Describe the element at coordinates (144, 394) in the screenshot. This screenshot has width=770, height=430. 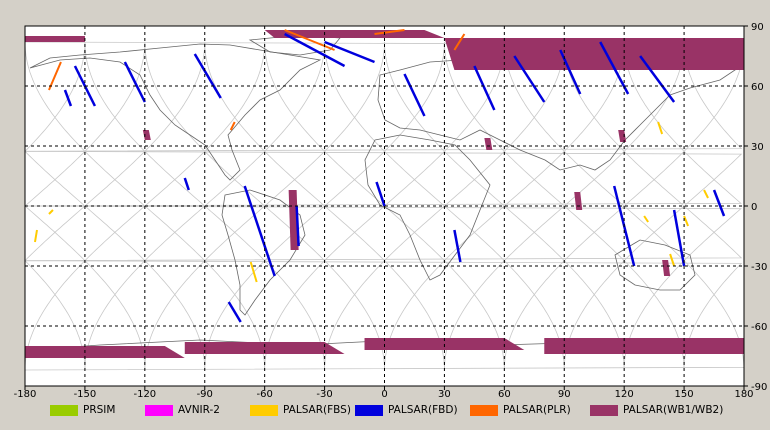
I see `lon-tick-label: -120` at that location.